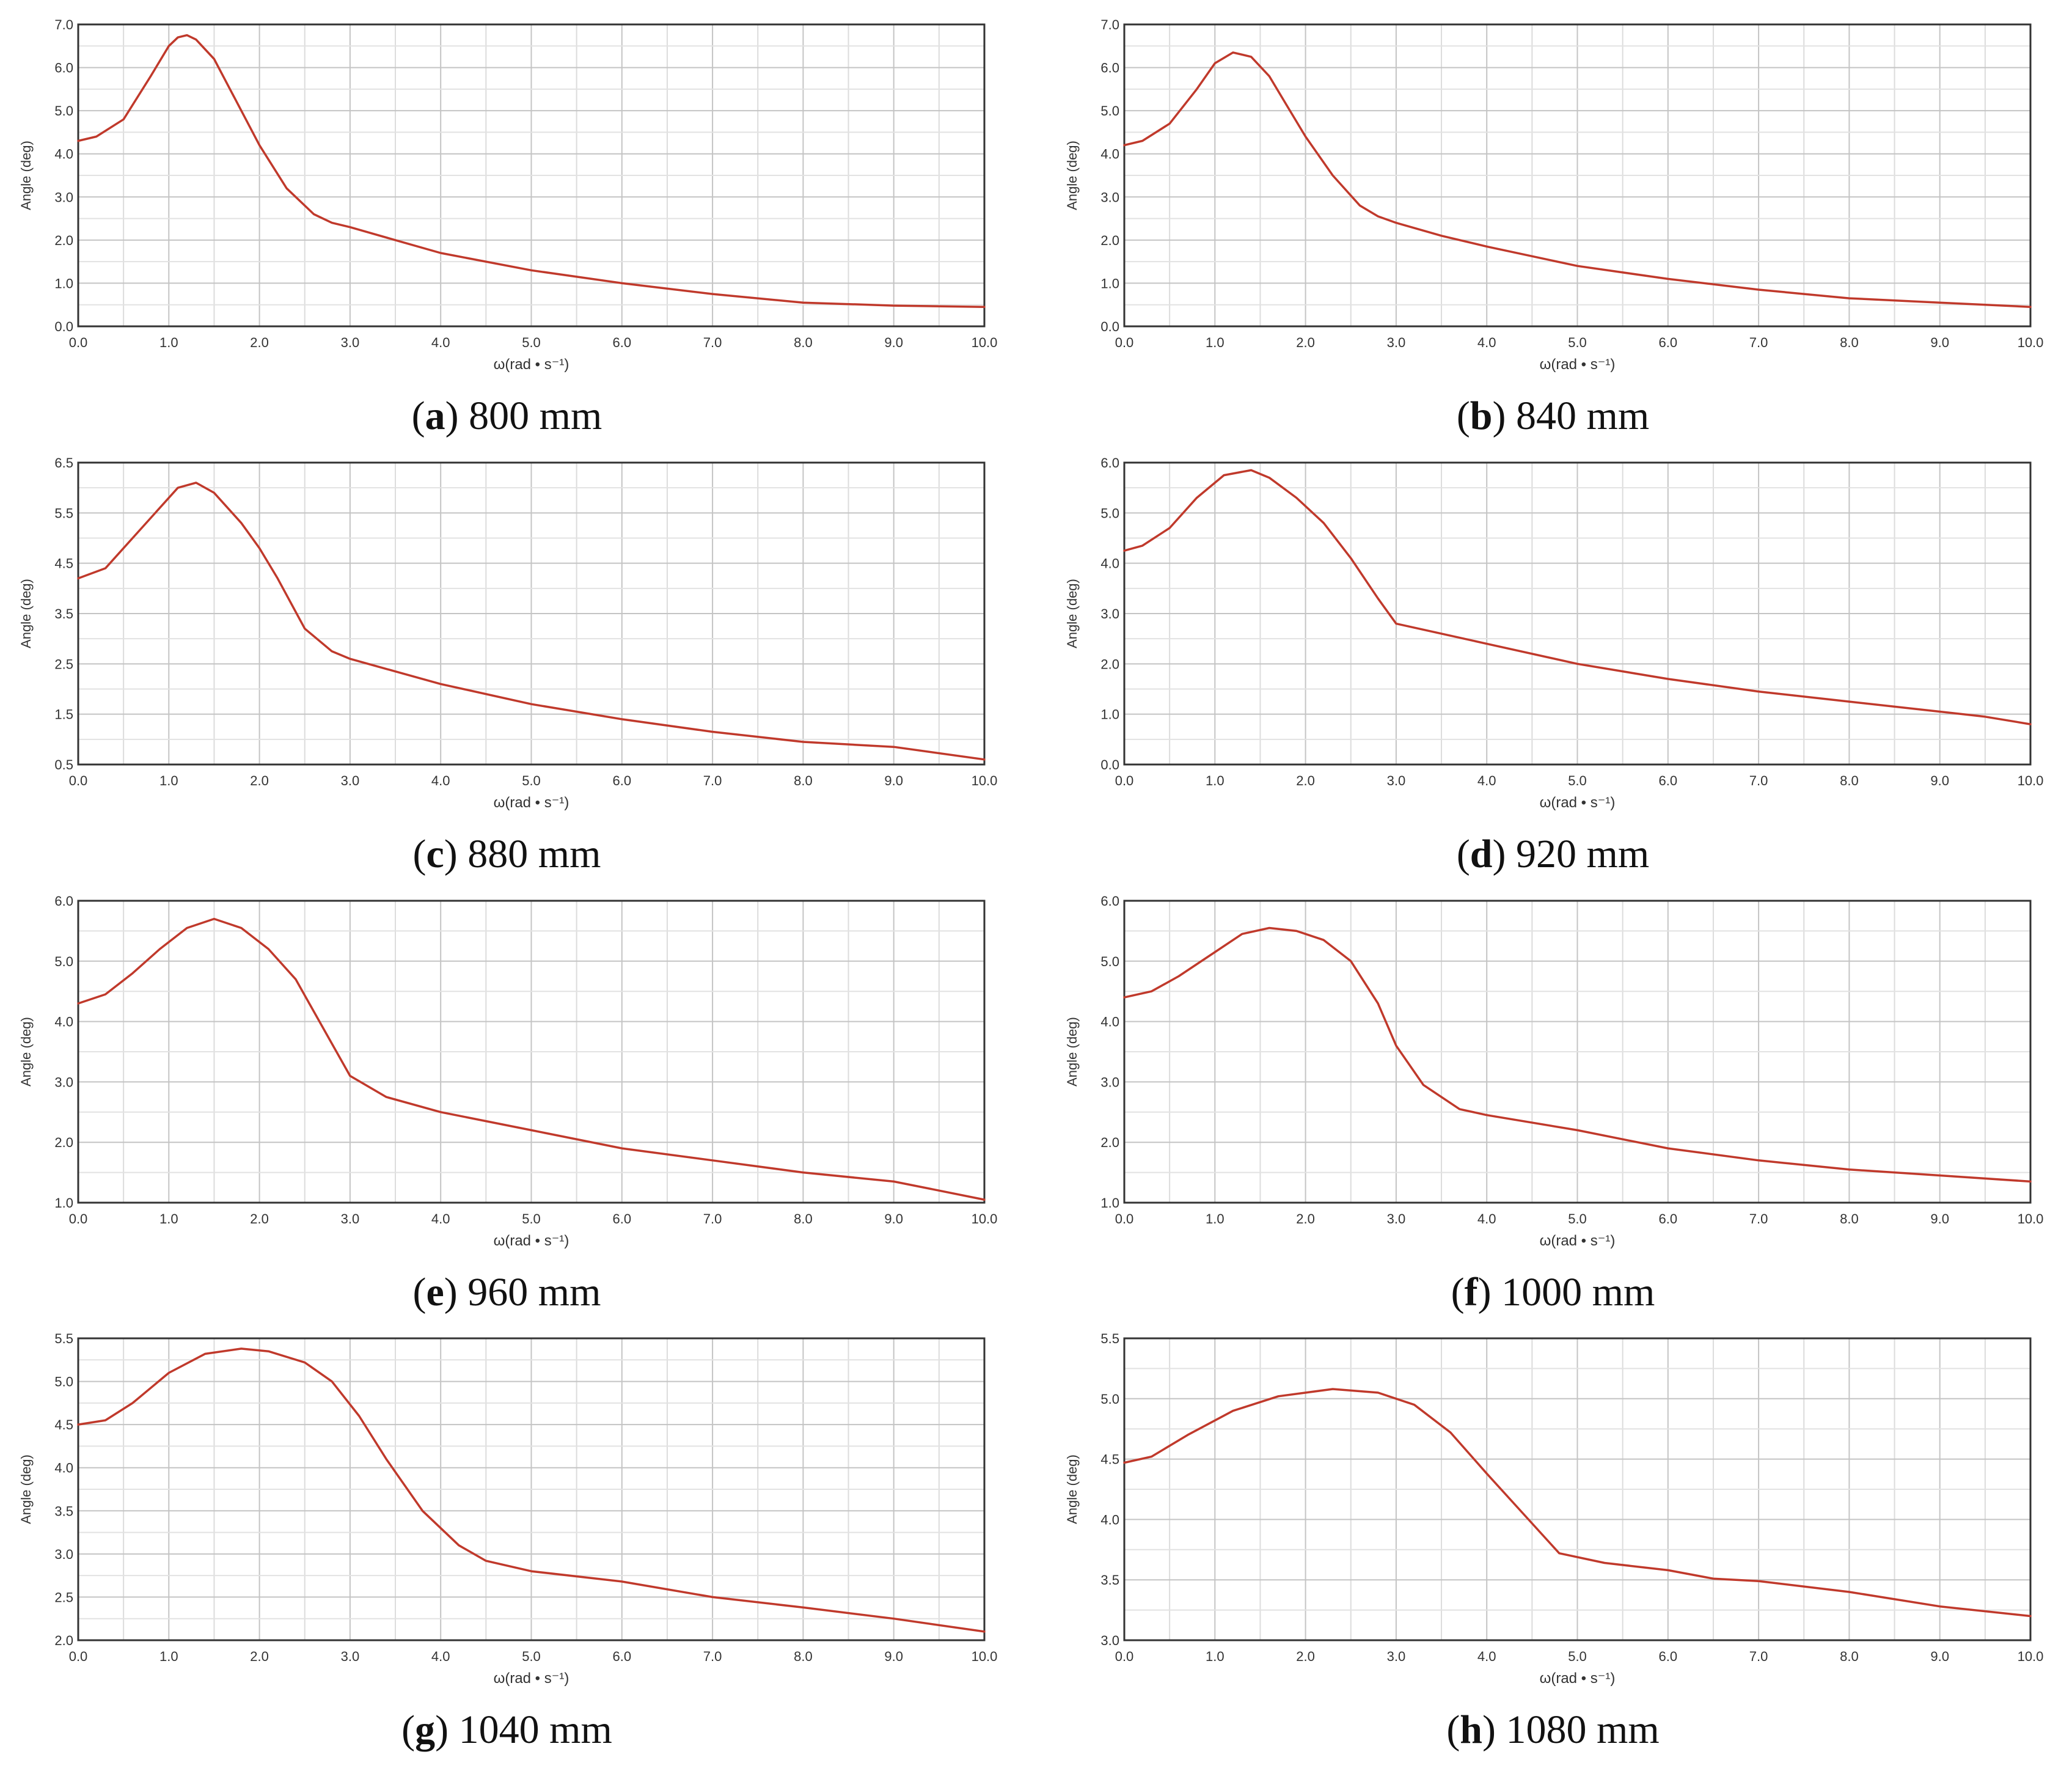  I want to click on caption-letter: e, so click(435, 1292).